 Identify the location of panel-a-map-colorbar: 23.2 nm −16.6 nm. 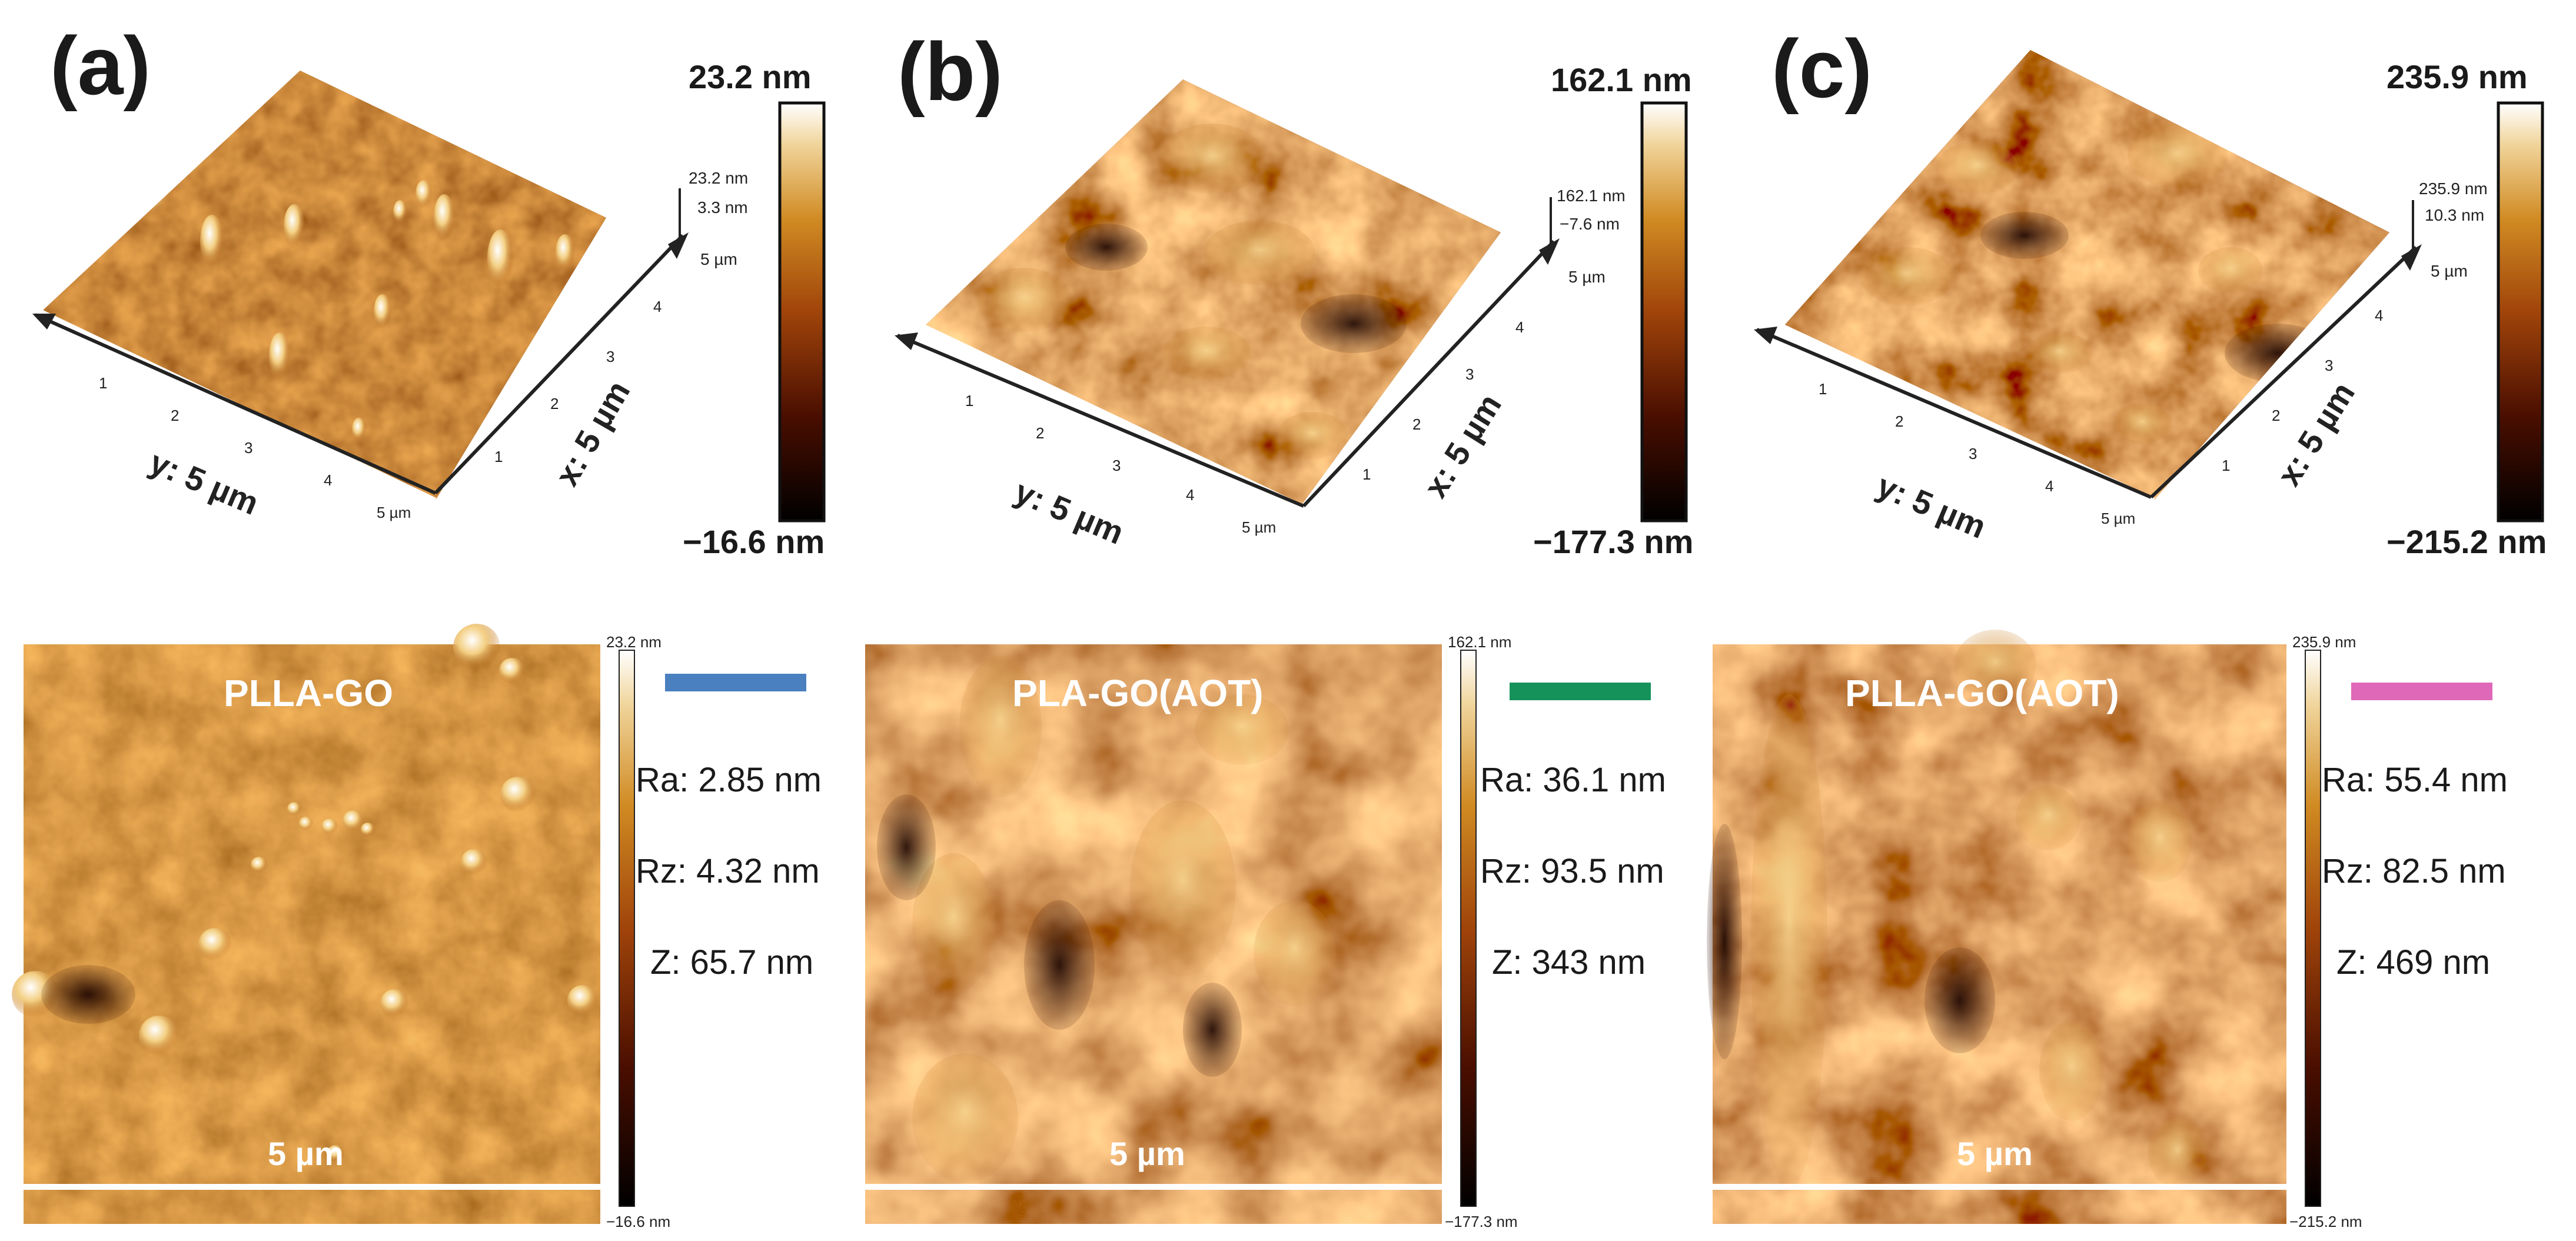
(638, 931).